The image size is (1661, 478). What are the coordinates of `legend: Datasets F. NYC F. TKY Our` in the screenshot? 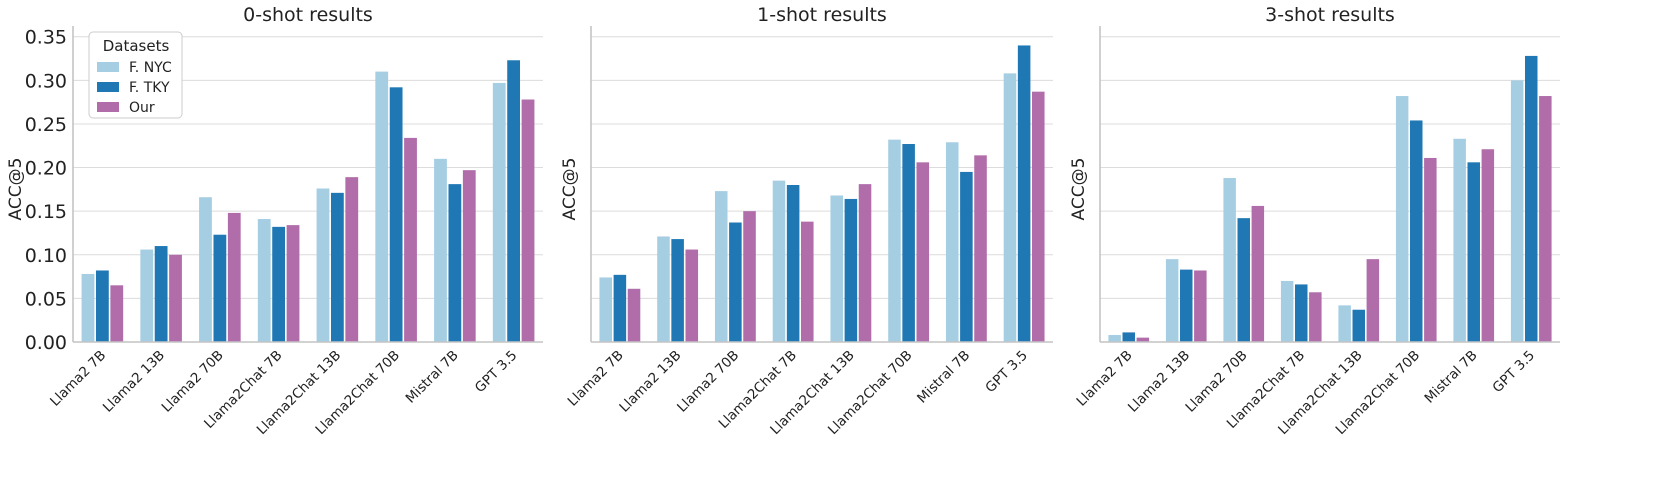 It's located at (135, 75).